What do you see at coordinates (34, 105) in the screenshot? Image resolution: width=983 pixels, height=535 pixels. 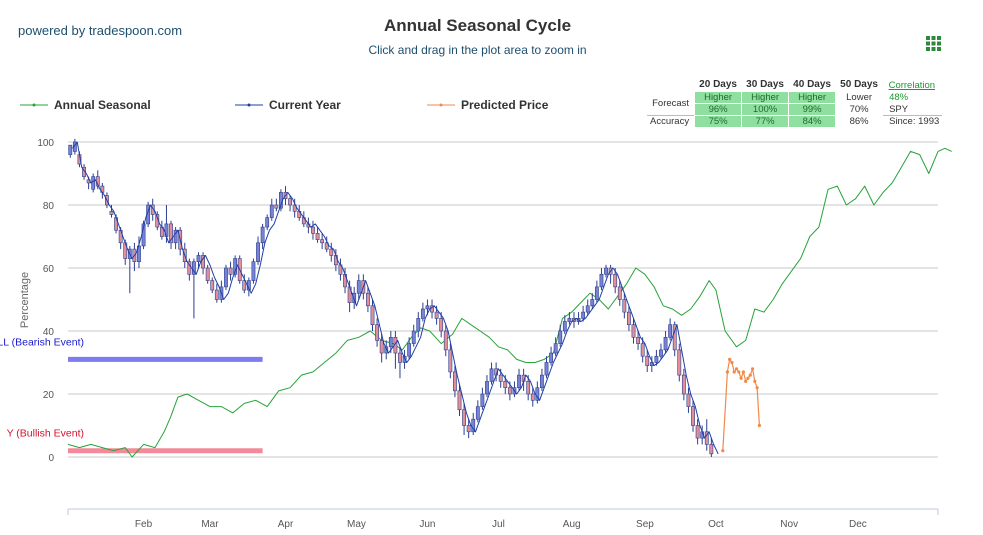 I see `legend-line-annual-icon` at bounding box center [34, 105].